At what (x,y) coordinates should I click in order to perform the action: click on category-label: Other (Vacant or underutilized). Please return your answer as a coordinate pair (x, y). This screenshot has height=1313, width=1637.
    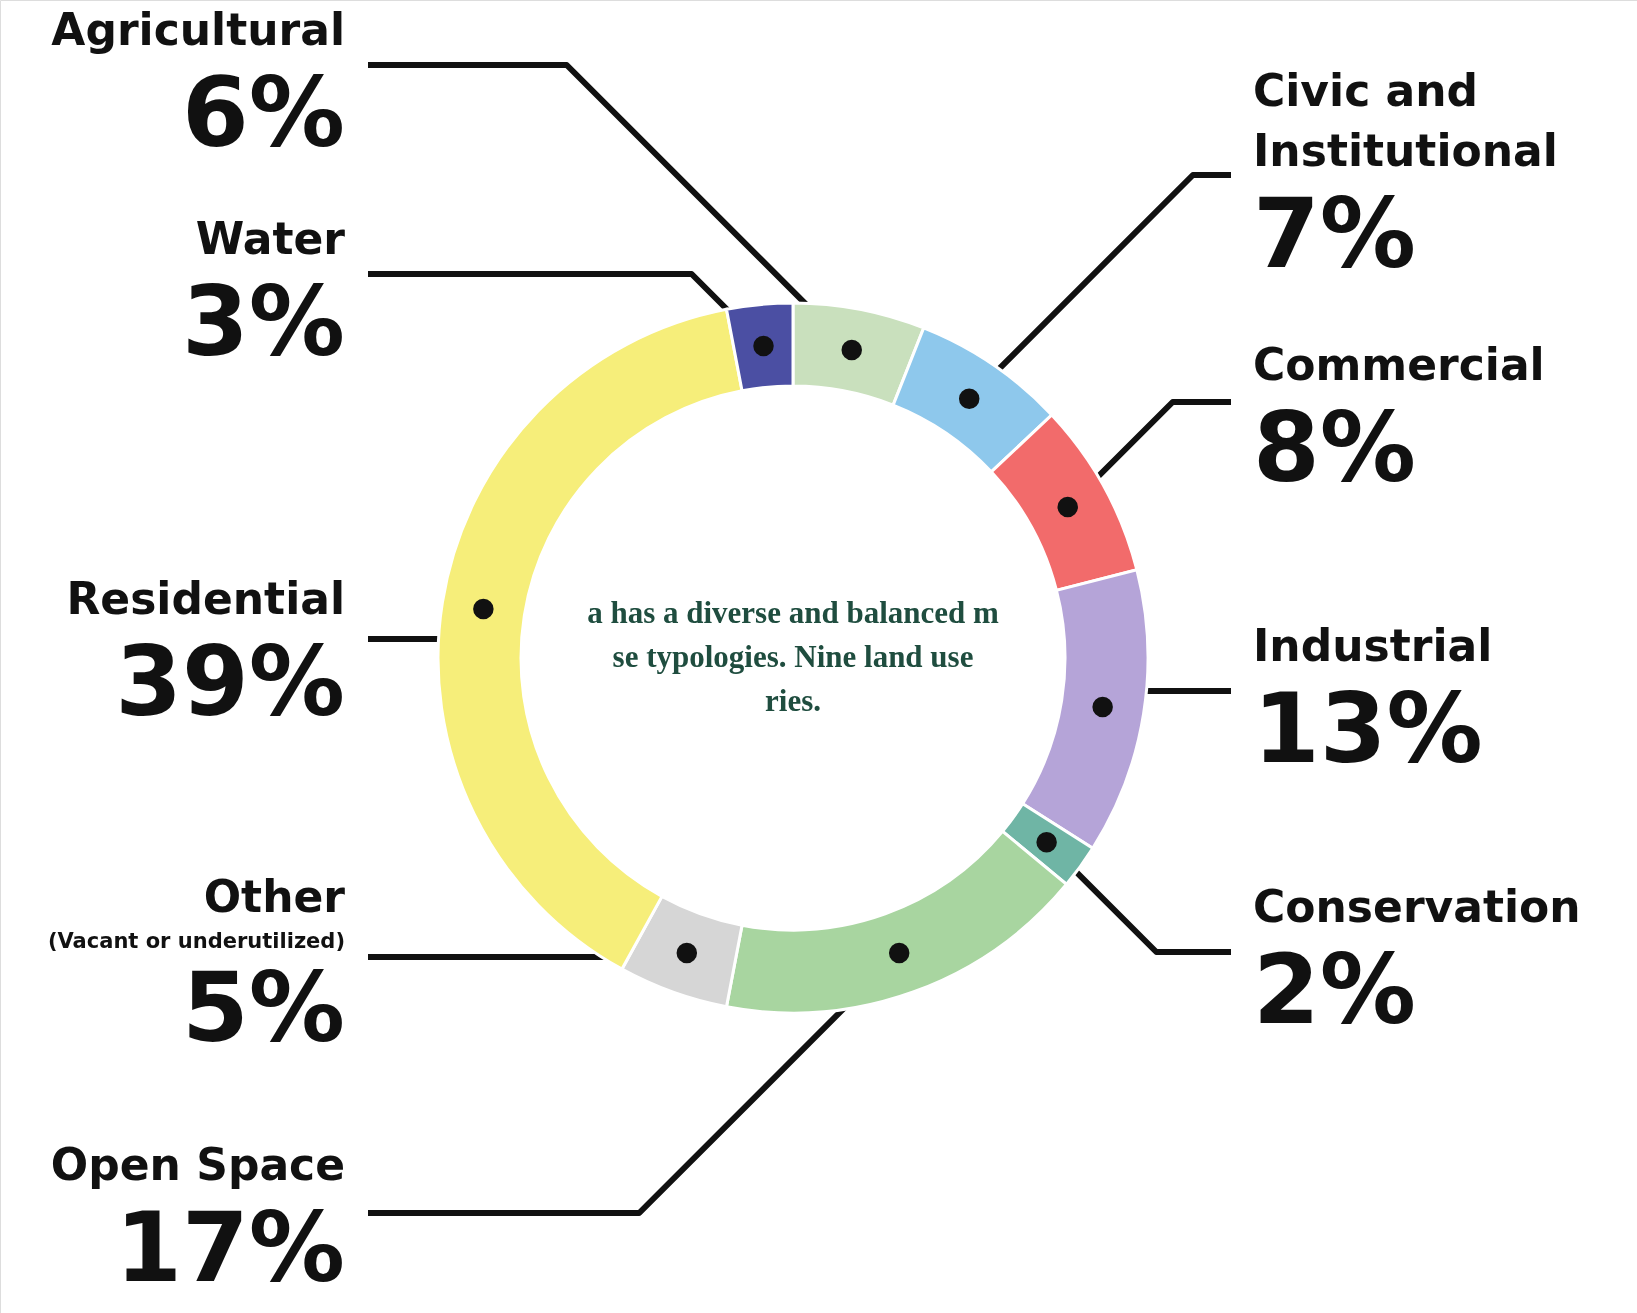
    Looking at the image, I should click on (196, 912).